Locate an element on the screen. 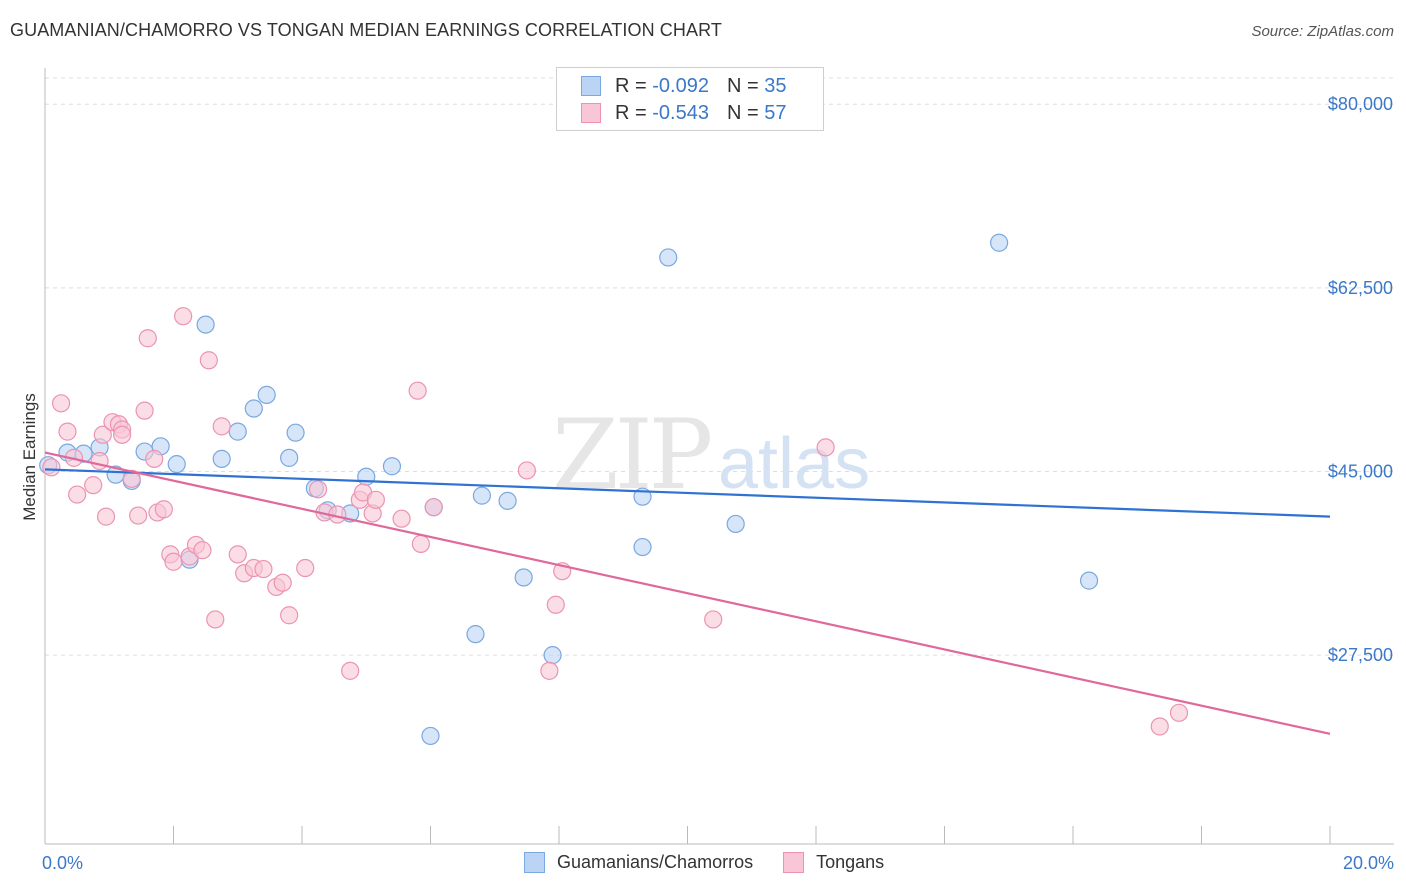 Image resolution: width=1406 pixels, height=892 pixels. correlation-legend: R = -0.092 N = 35 R = -0.543 N = 57 is located at coordinates (690, 99).